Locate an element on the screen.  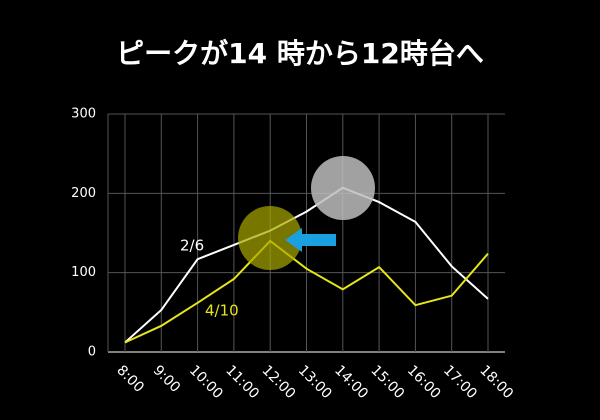
arrow is located at coordinates (310, 240).